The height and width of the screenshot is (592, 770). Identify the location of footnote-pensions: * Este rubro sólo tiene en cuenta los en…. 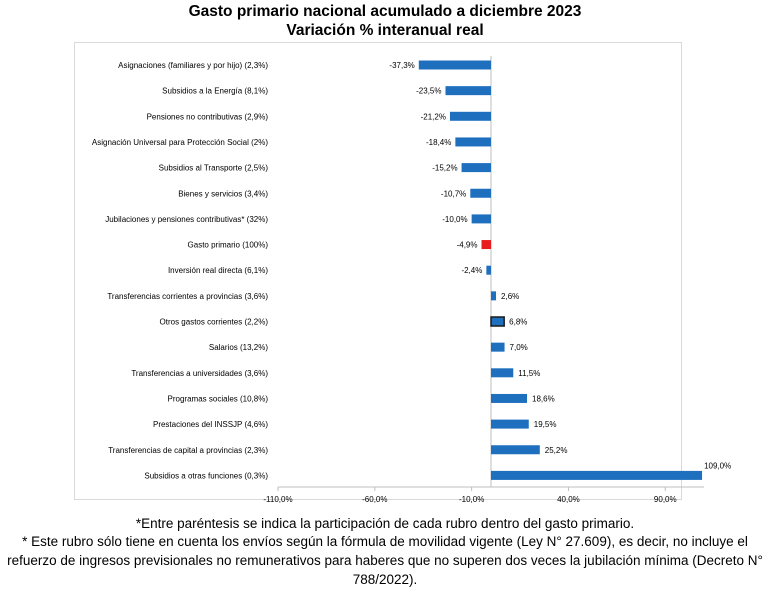
(385, 560).